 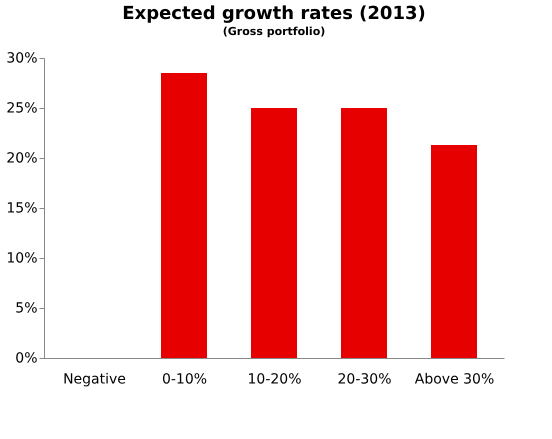 I want to click on chart-title: Expected growth rates (2013), so click(x=274, y=13).